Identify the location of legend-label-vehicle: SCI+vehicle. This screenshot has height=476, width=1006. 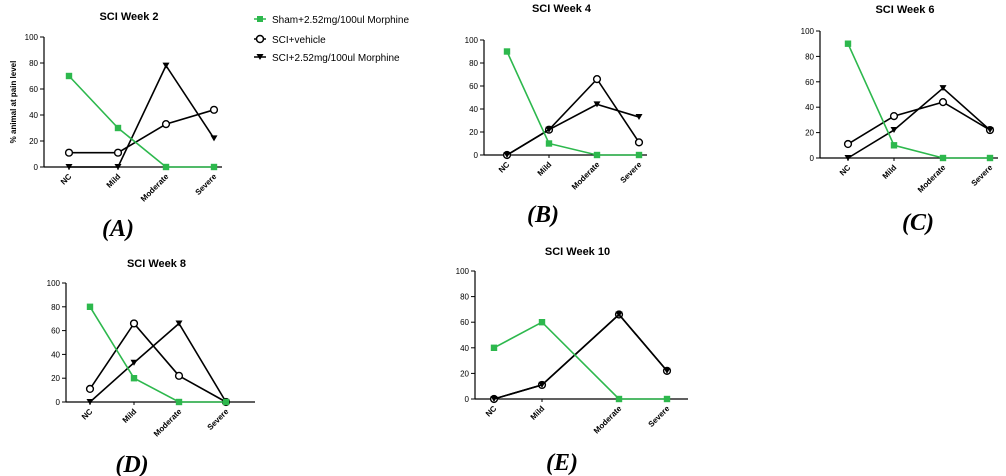
(299, 40).